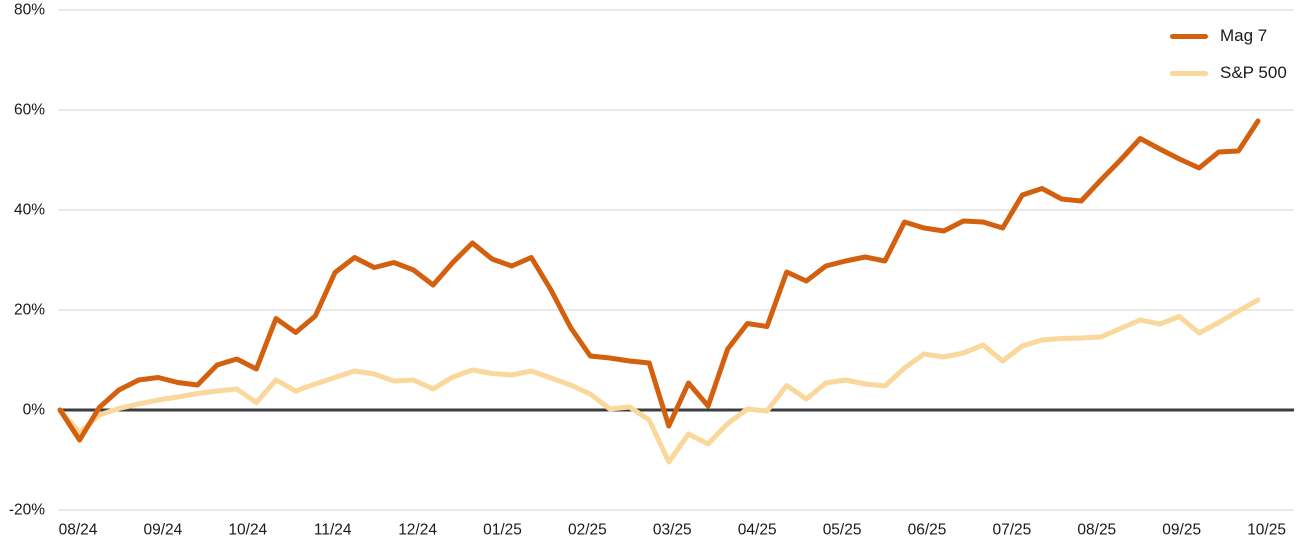  Describe the element at coordinates (417, 530) in the screenshot. I see `x-tick-label: 12/24` at that location.